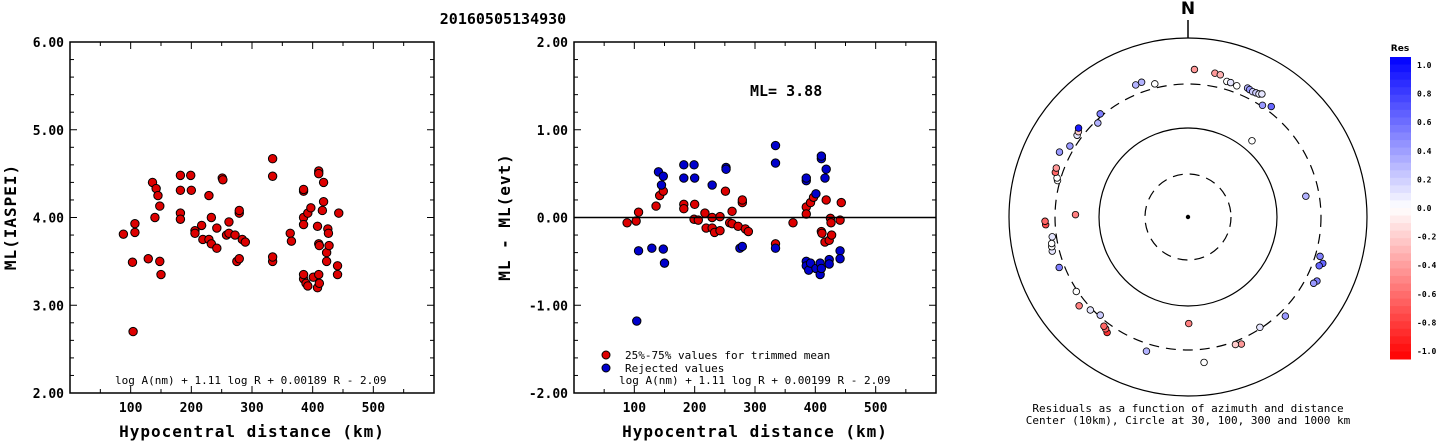  What do you see at coordinates (876, 408) in the screenshot?
I see `p1-xtick-label: 500` at bounding box center [876, 408].